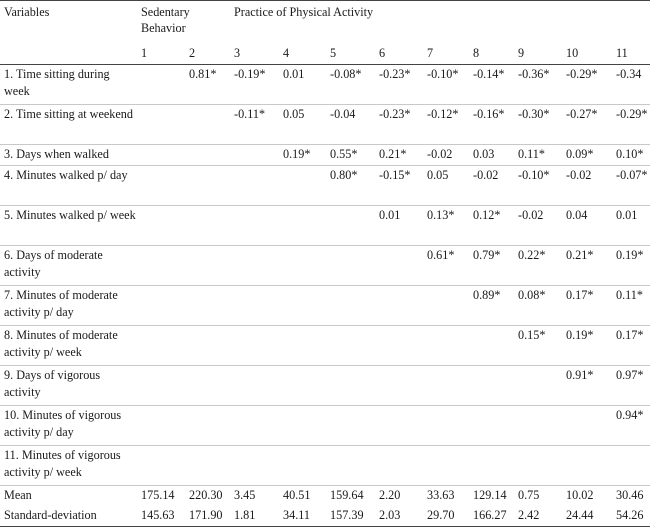  What do you see at coordinates (297, 495) in the screenshot?
I see `mean-cell: 40.51` at bounding box center [297, 495].